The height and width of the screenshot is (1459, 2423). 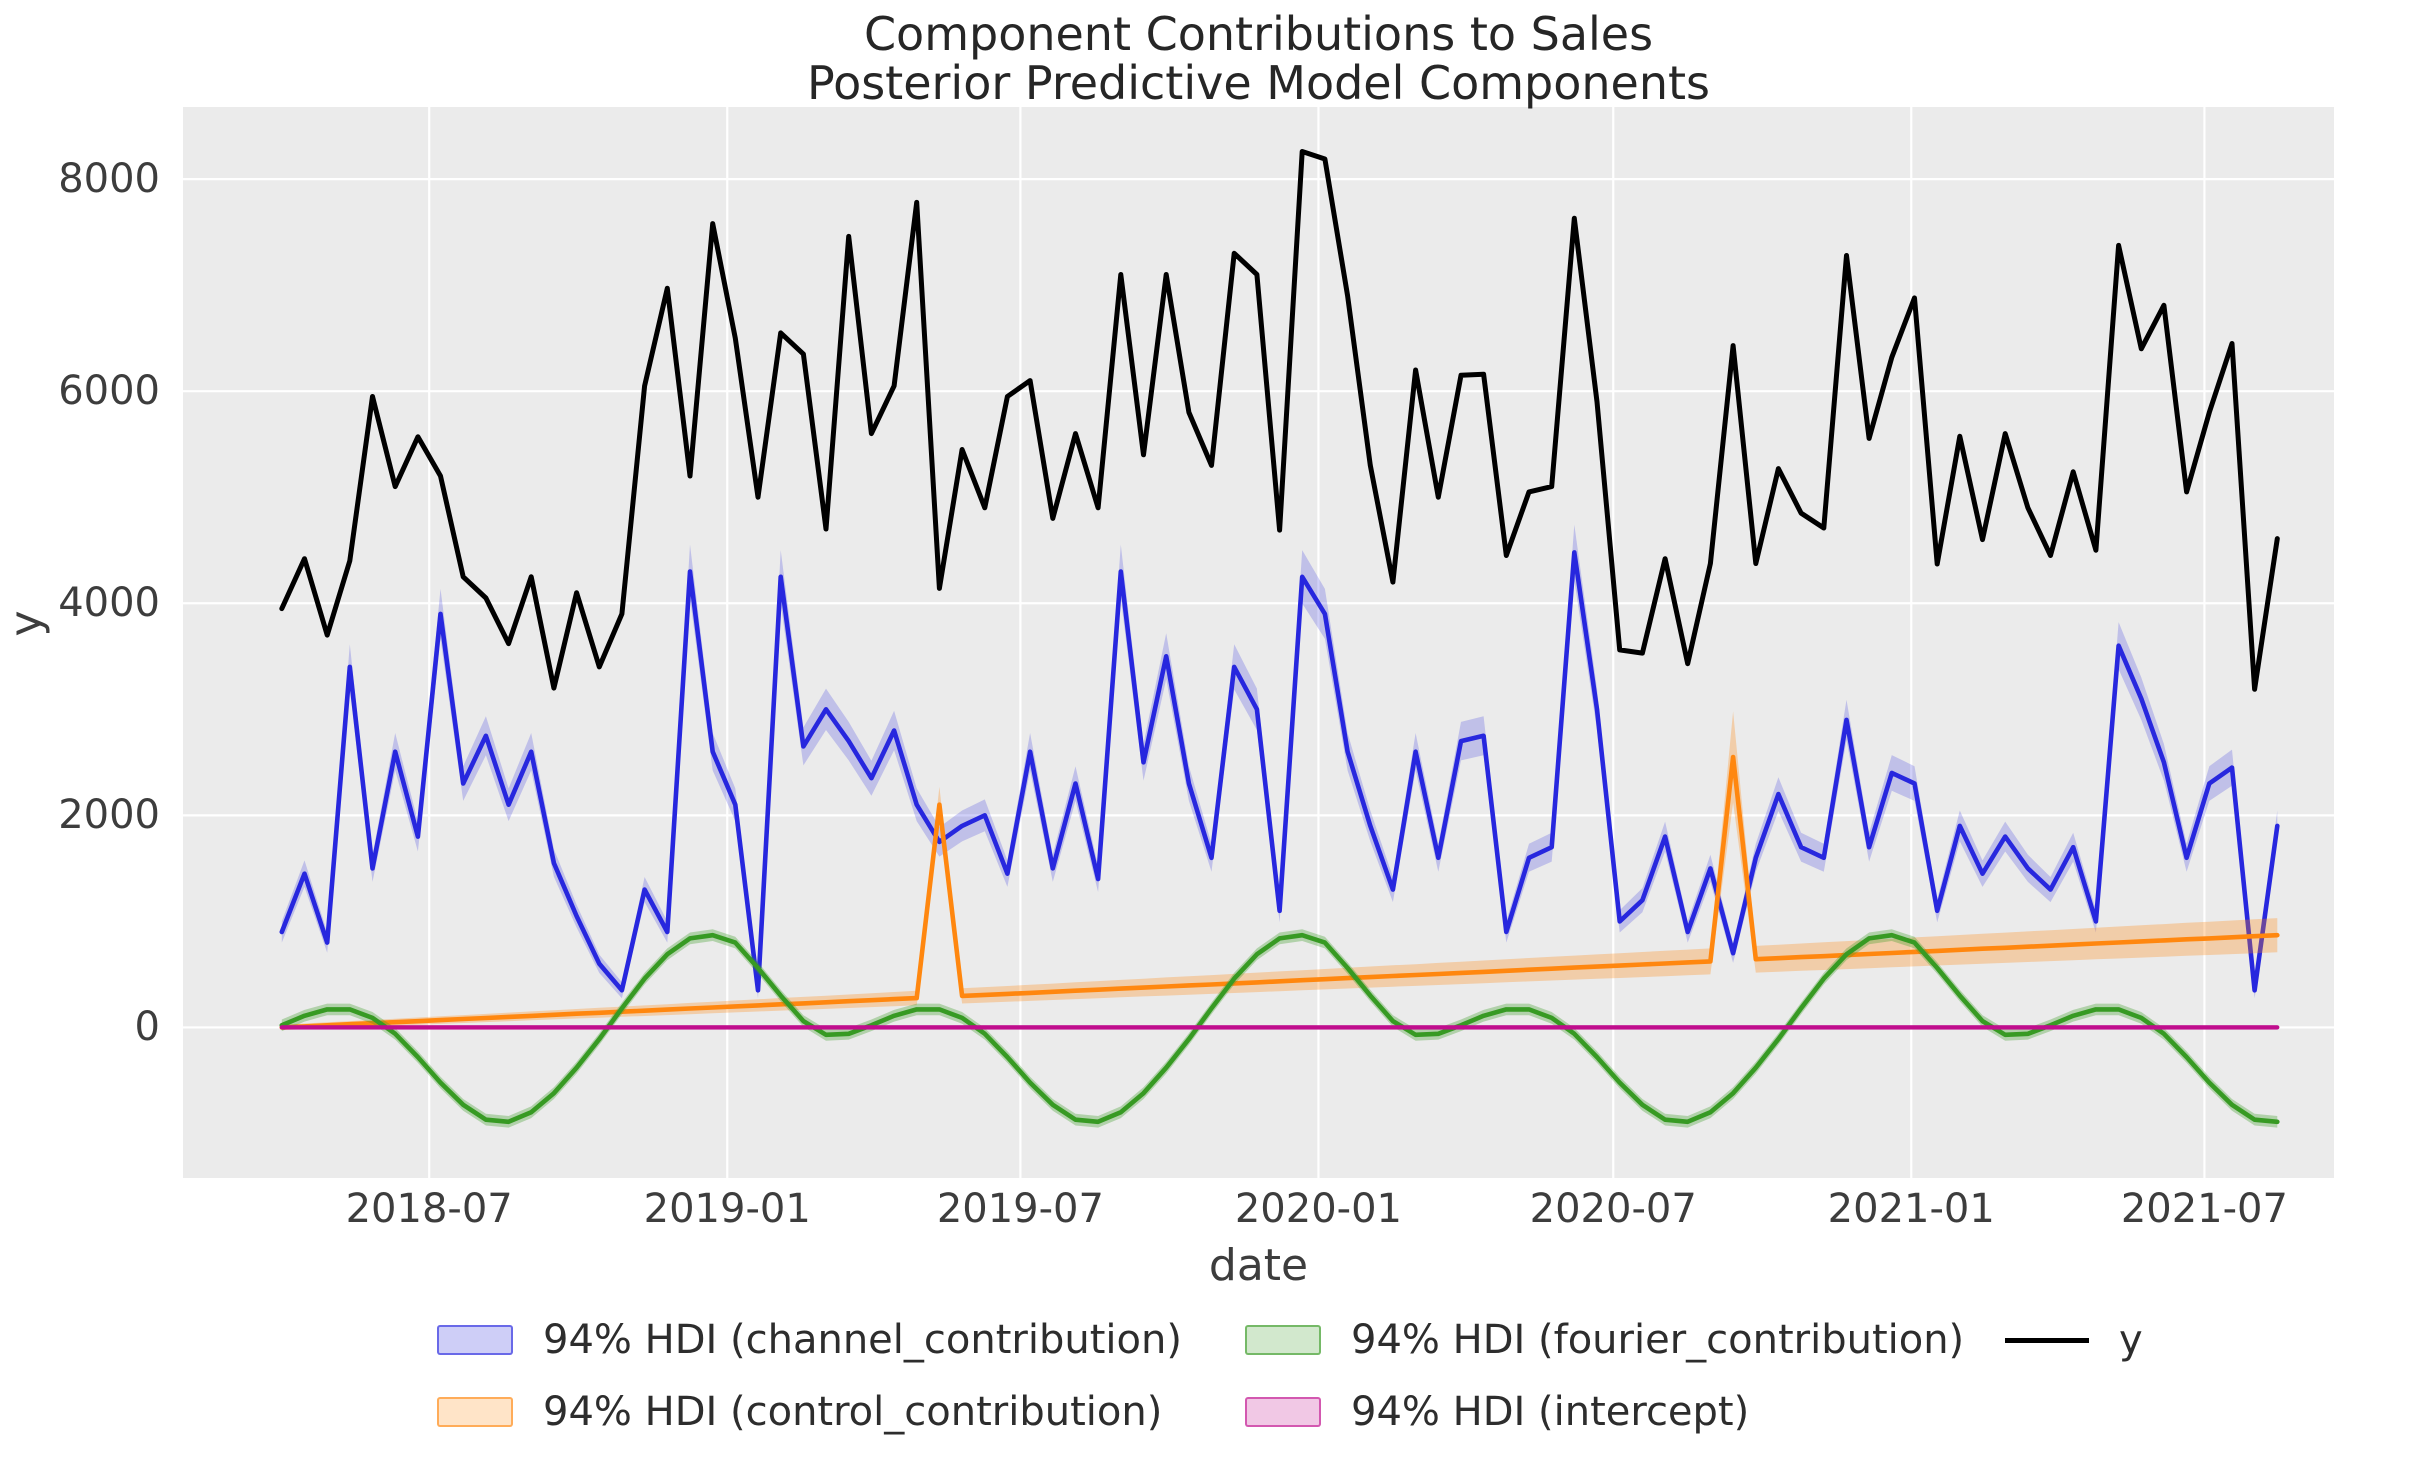 I want to click on x-tick-label: 2020-01, so click(x=1318, y=1209).